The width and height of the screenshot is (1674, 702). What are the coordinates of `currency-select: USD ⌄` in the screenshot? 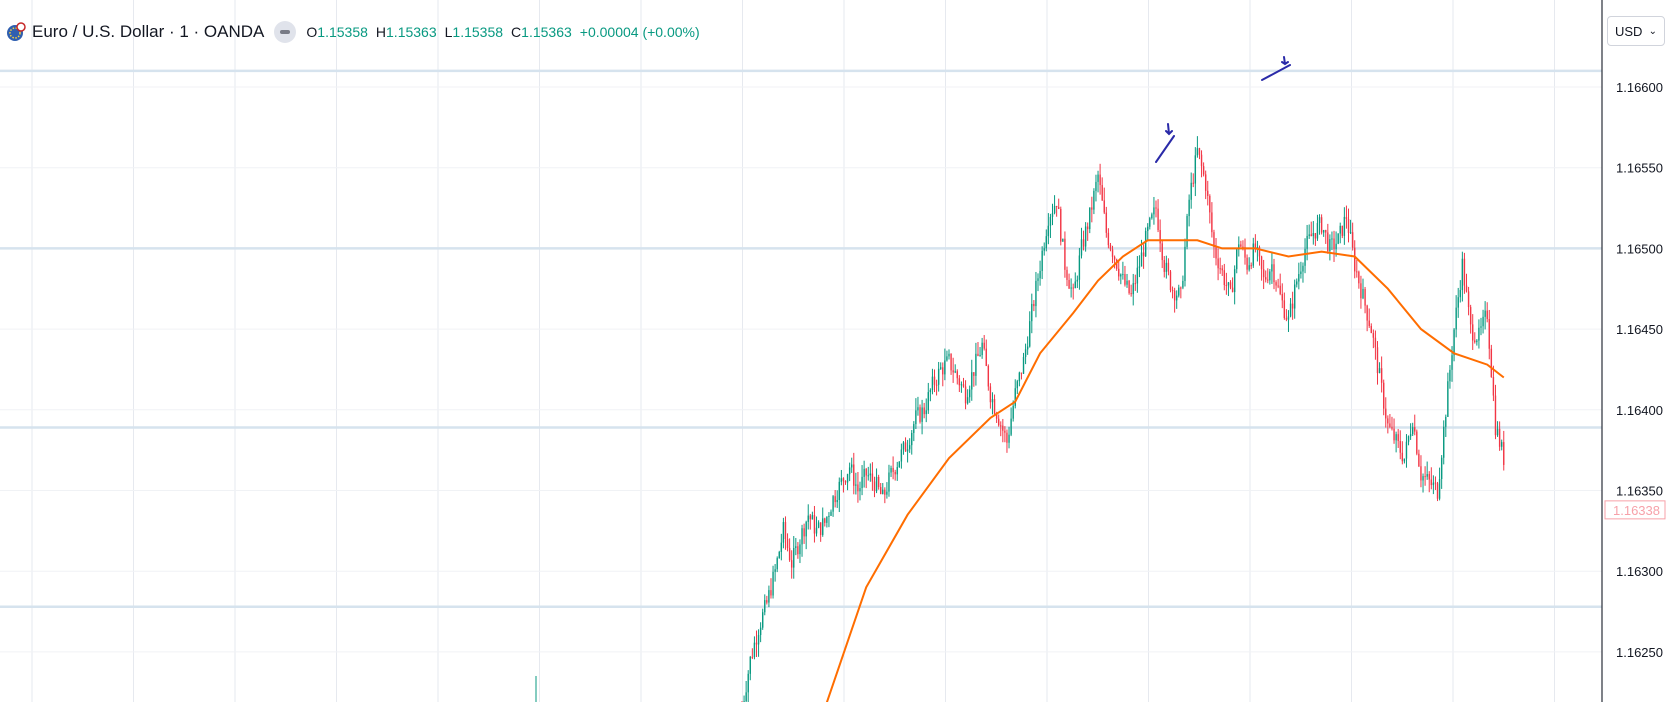 It's located at (1636, 31).